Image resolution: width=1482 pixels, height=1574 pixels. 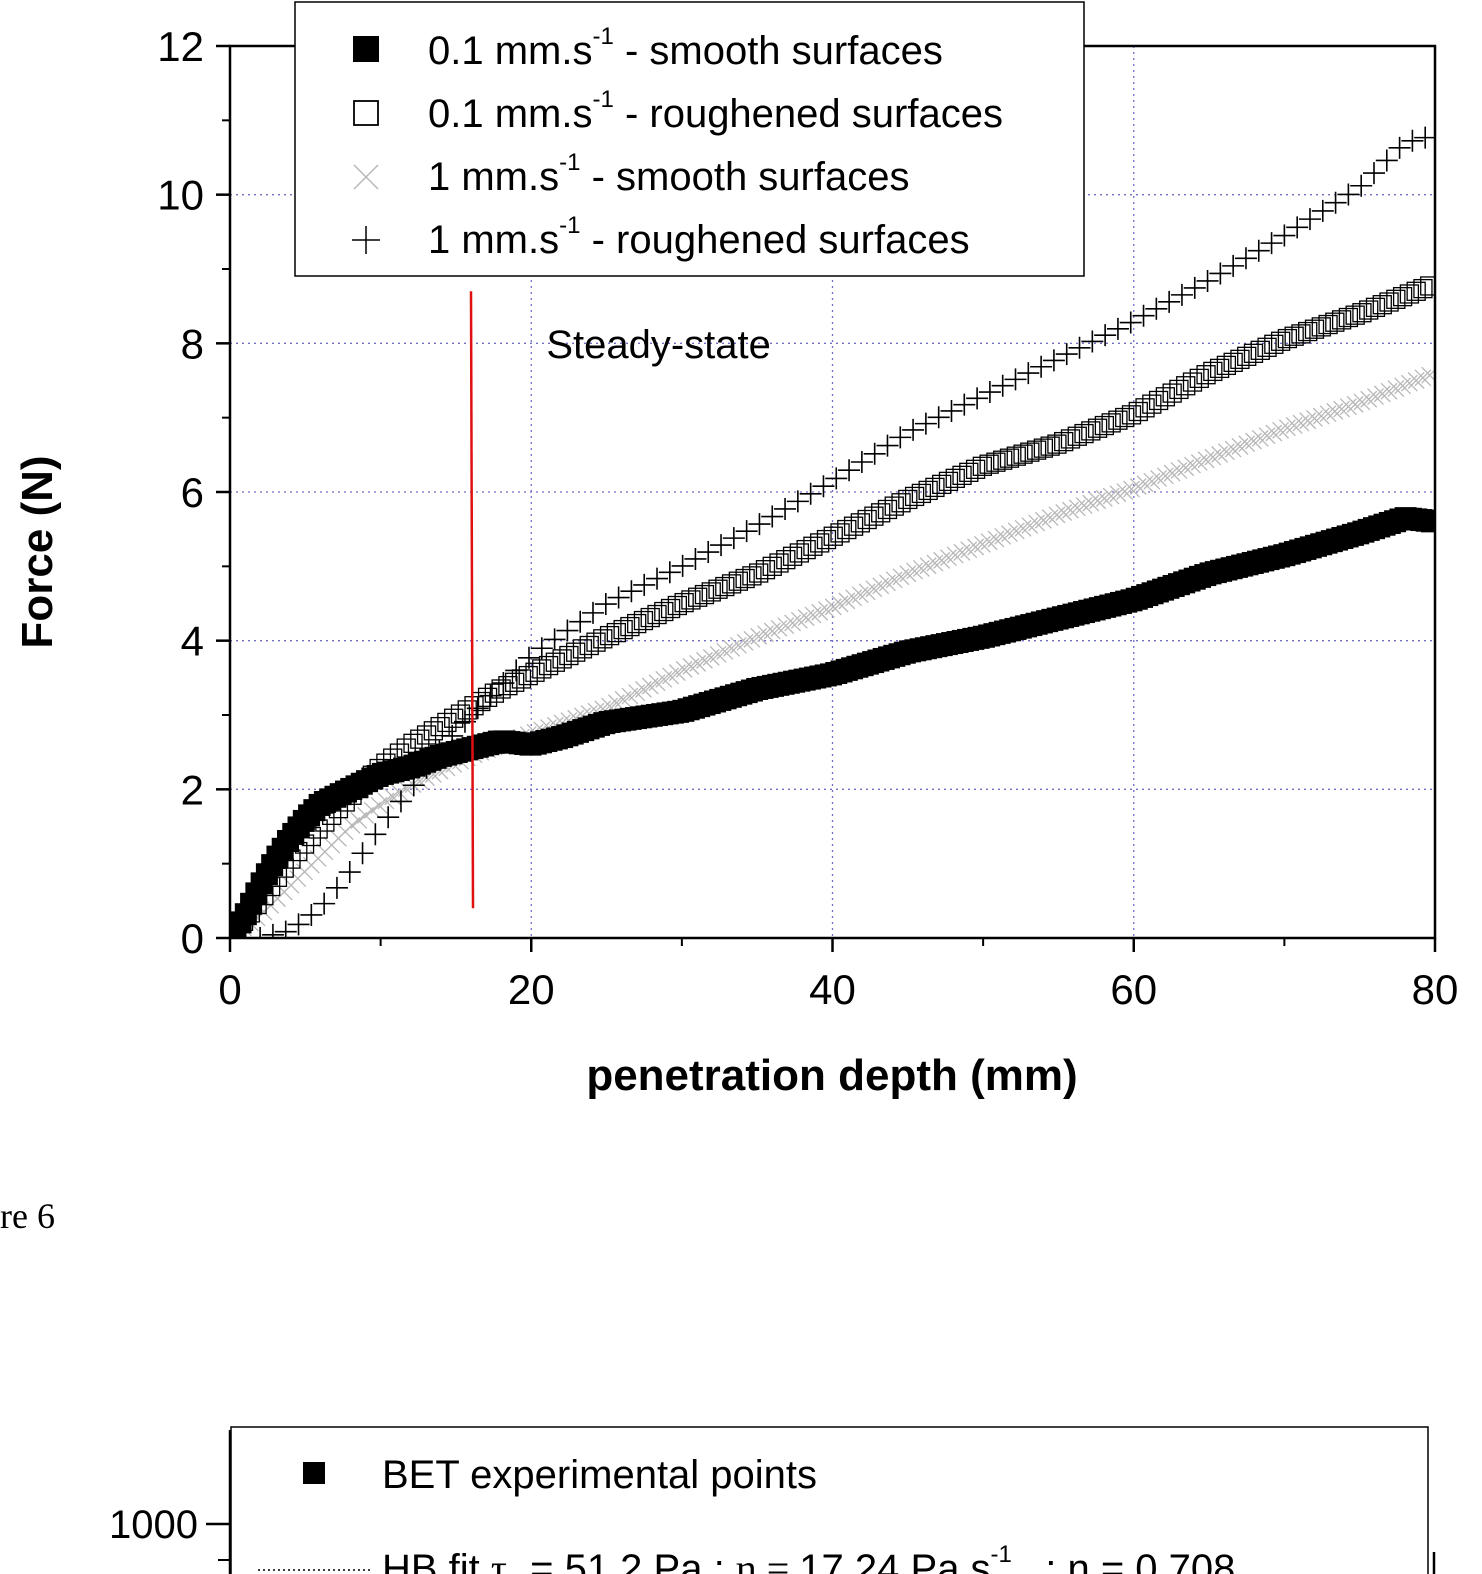 What do you see at coordinates (831, 1075) in the screenshot?
I see `x-axis-label: penetration depth (mm)` at bounding box center [831, 1075].